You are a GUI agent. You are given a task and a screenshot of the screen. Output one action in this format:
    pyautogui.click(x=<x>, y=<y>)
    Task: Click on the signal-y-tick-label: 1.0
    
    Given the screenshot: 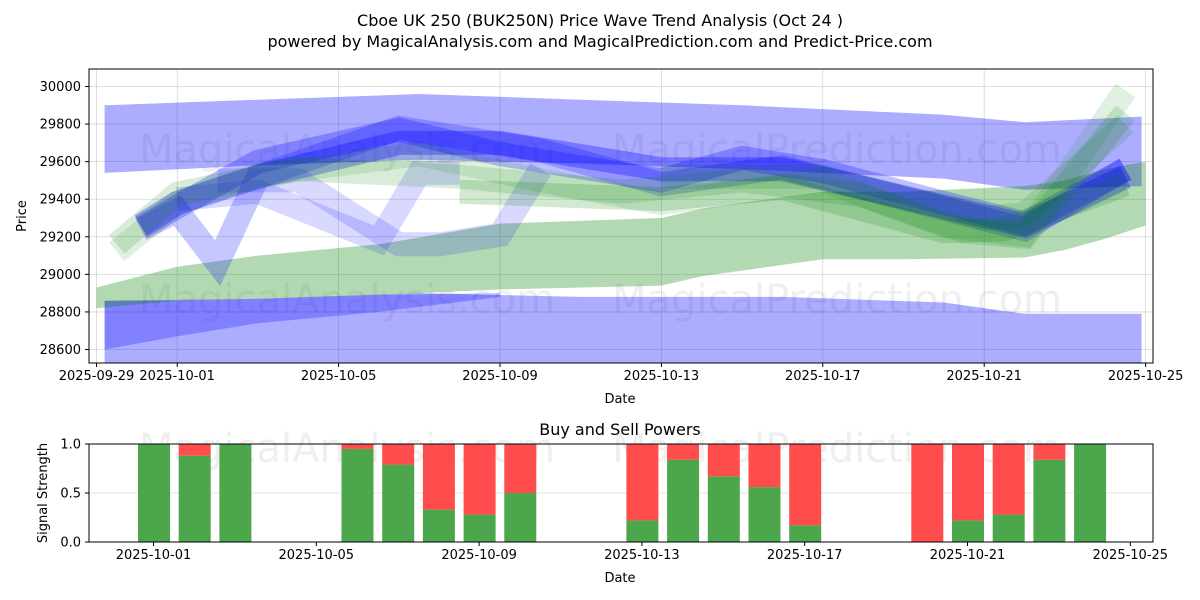 What is the action you would take?
    pyautogui.click(x=70, y=445)
    